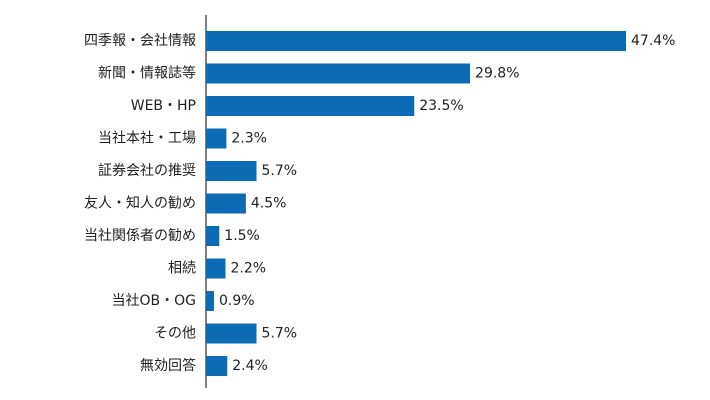  I want to click on category-label: 当社本社・工場, so click(147, 139).